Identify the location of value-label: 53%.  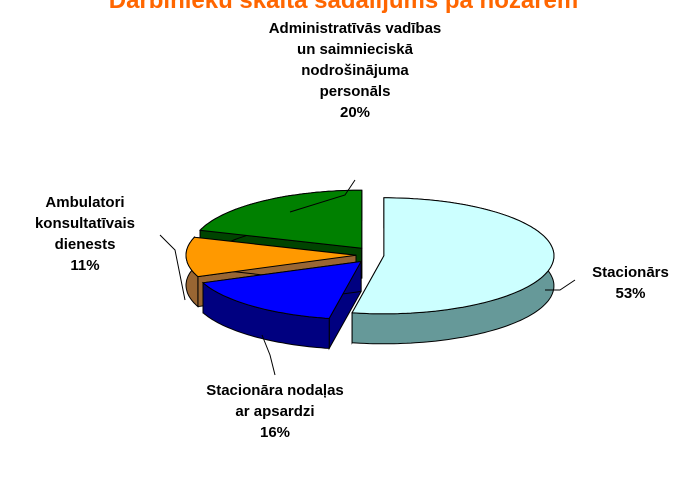
(630, 293).